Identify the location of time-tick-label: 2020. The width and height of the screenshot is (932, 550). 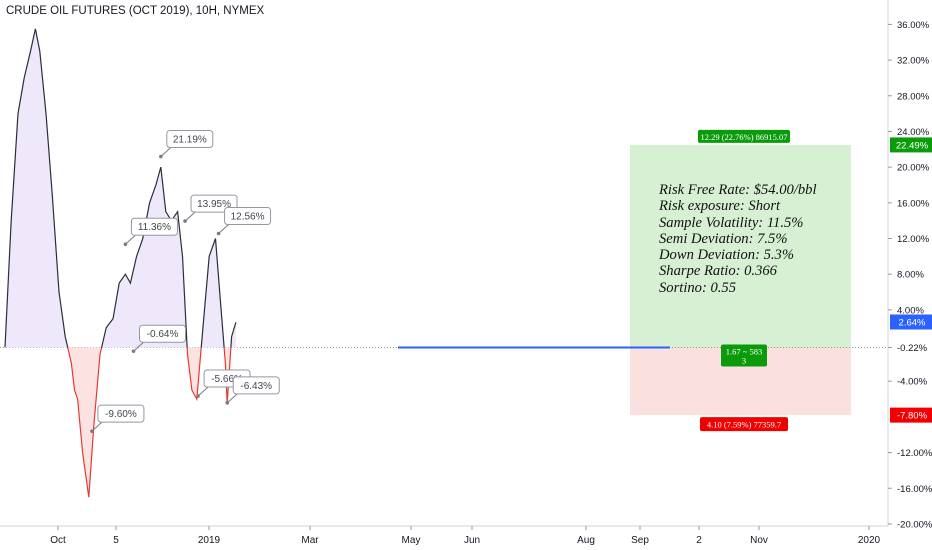
(869, 540).